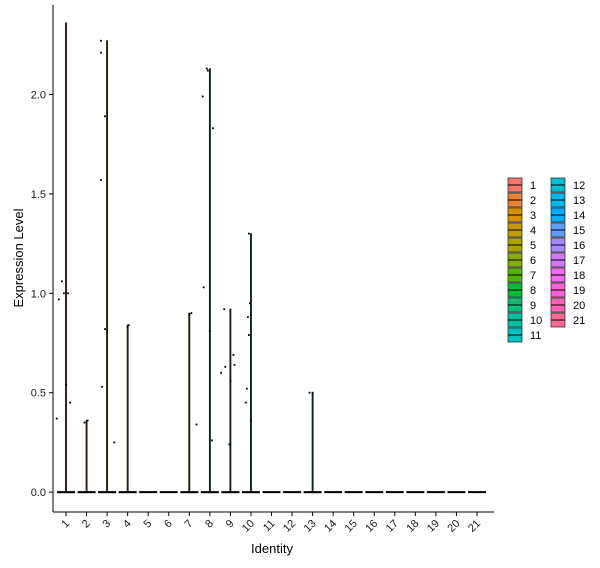  Describe the element at coordinates (521, 200) in the screenshot. I see `legend-item-2: 2` at that location.